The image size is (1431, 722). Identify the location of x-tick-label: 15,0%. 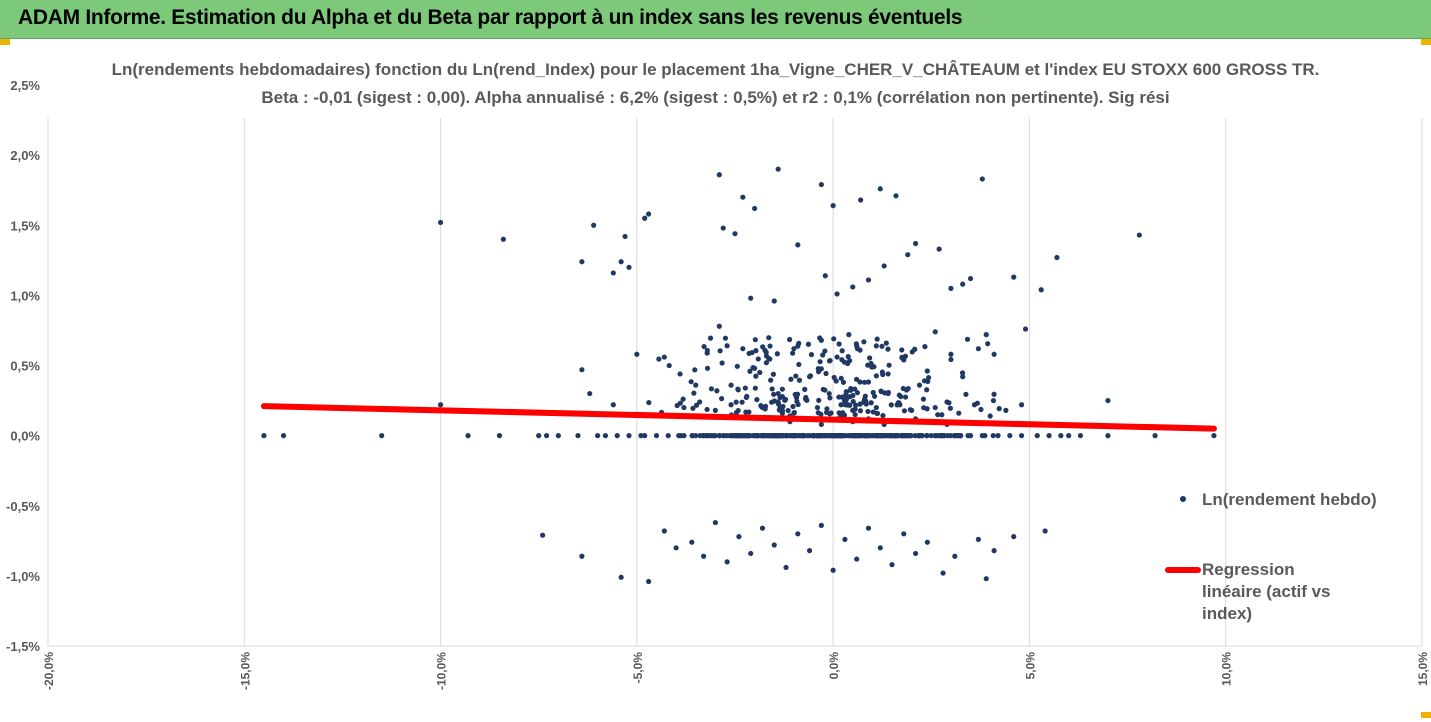
(1423, 669).